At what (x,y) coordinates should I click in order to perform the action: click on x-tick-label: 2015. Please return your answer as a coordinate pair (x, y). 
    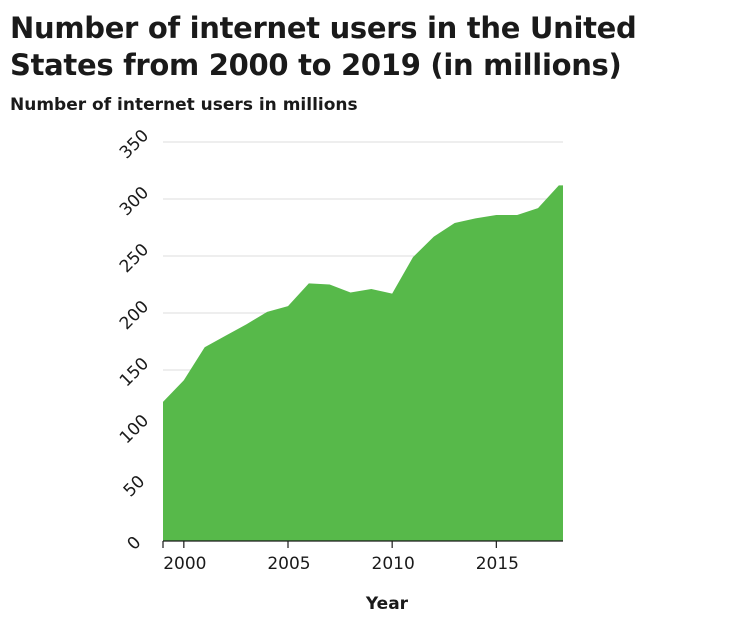
    Looking at the image, I should click on (497, 564).